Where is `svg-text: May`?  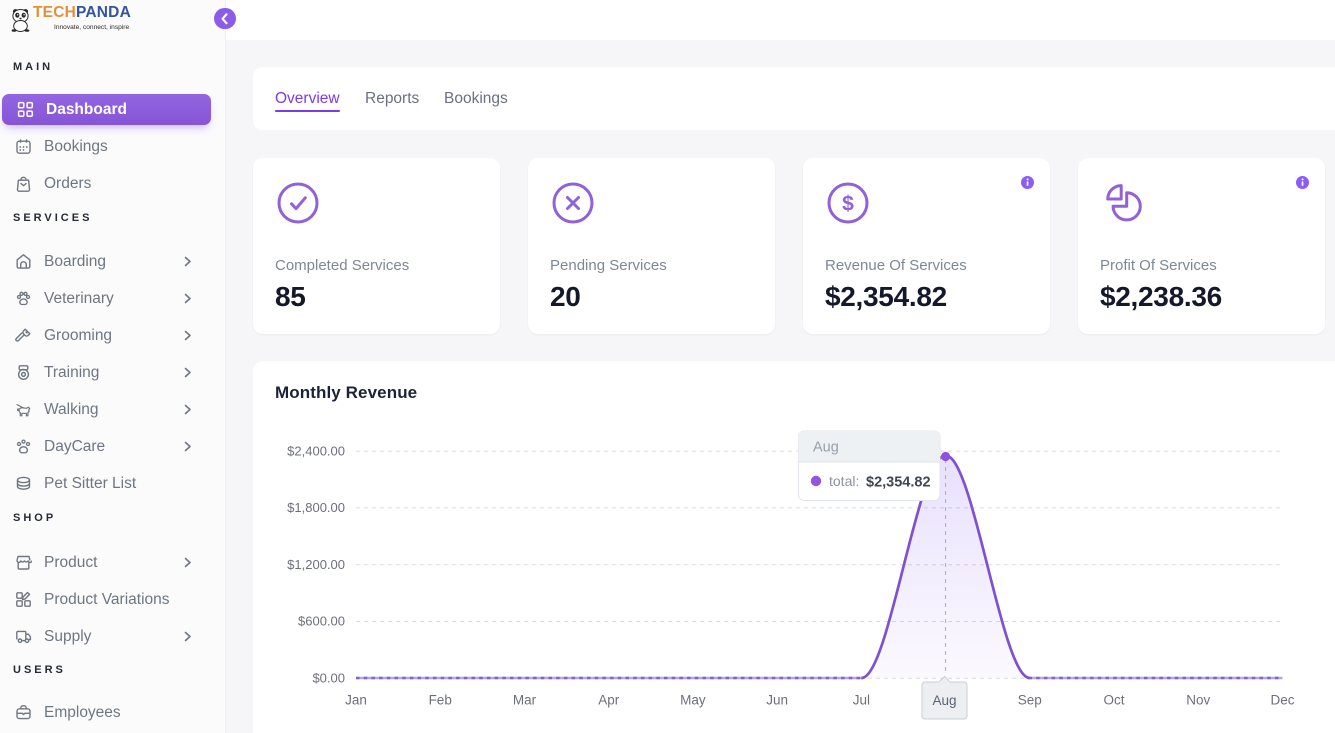
svg-text: May is located at coordinates (693, 700).